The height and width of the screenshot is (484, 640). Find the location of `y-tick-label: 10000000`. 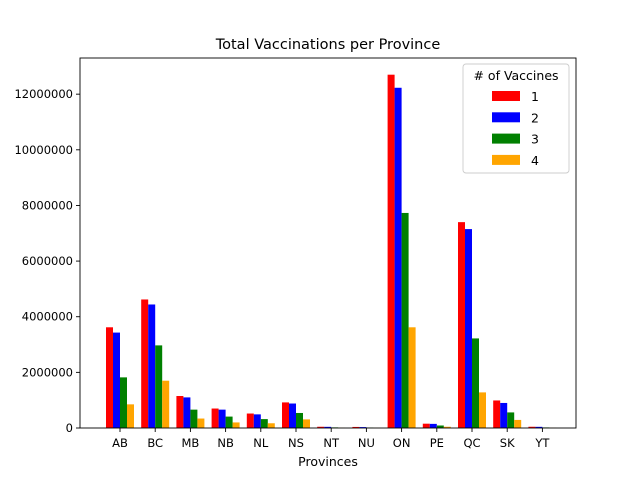

y-tick-label: 10000000 is located at coordinates (43, 150).